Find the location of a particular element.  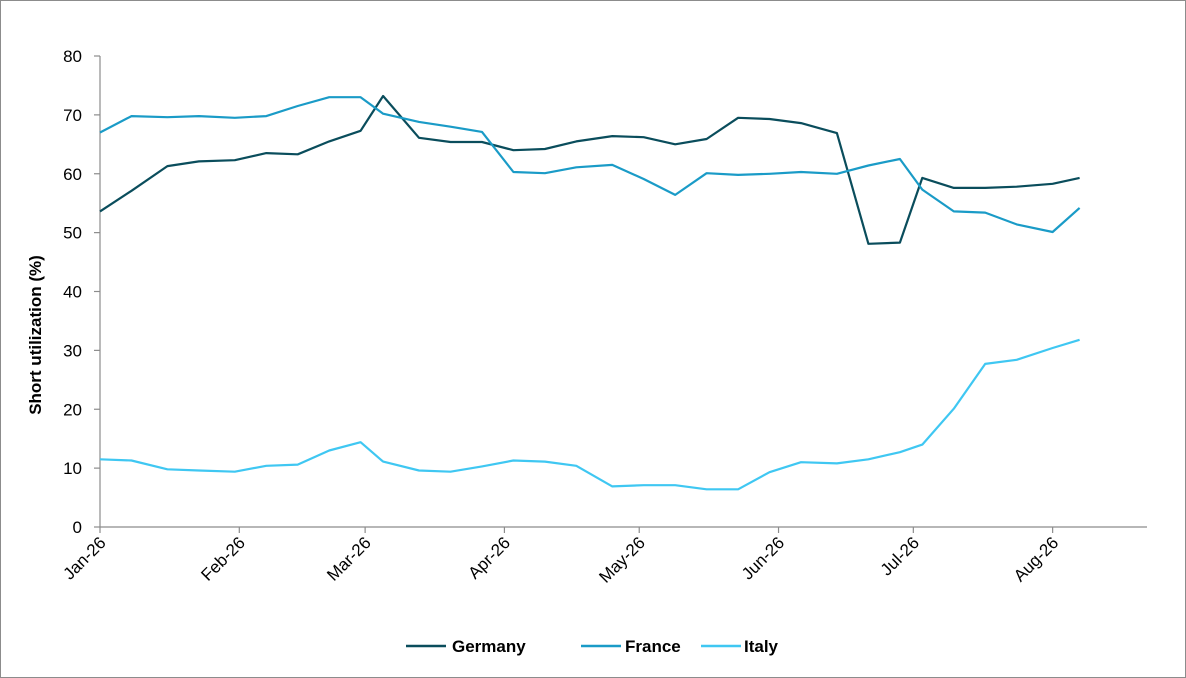

y-tick-label: 30 is located at coordinates (72, 350).